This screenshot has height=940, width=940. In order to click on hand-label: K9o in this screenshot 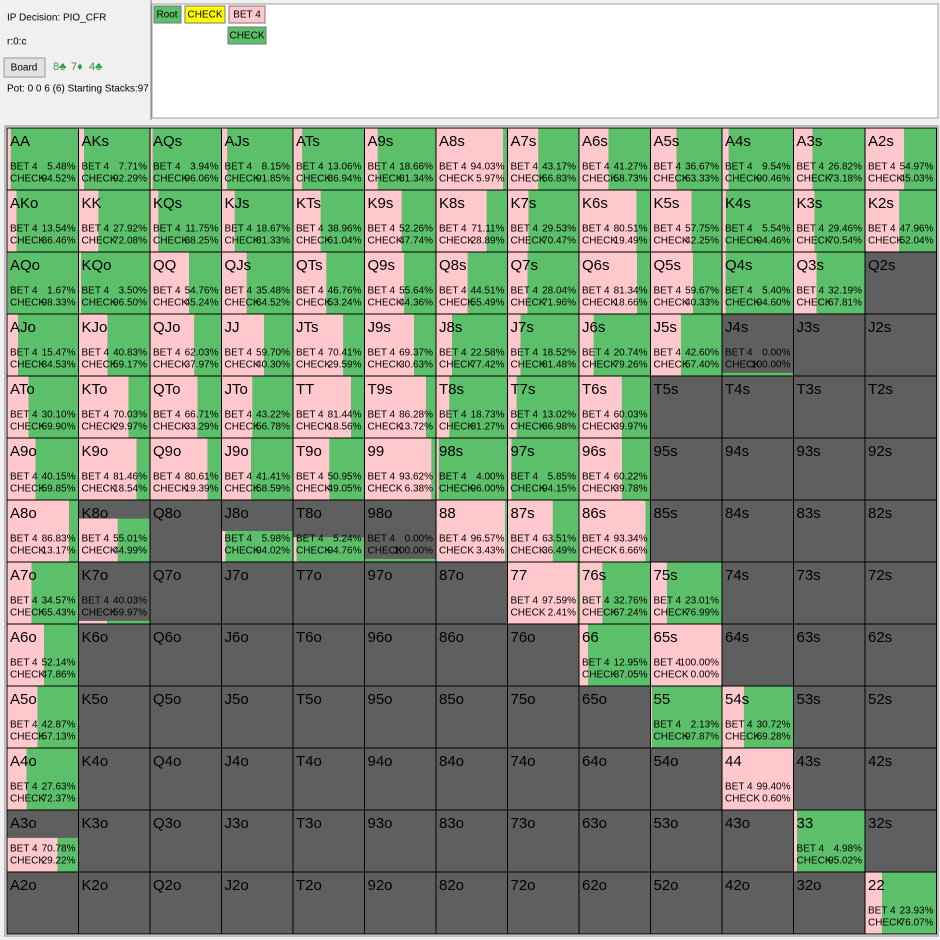, I will do `click(95, 451)`.